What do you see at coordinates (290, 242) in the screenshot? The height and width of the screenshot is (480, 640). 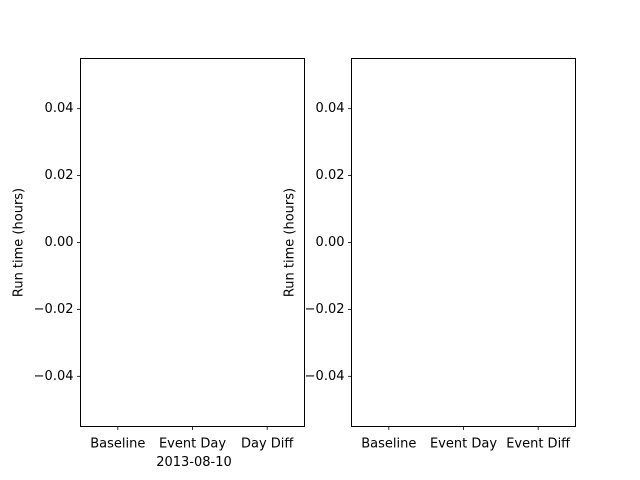 I see `chart-right-y-axis-label: Run time (hours)` at bounding box center [290, 242].